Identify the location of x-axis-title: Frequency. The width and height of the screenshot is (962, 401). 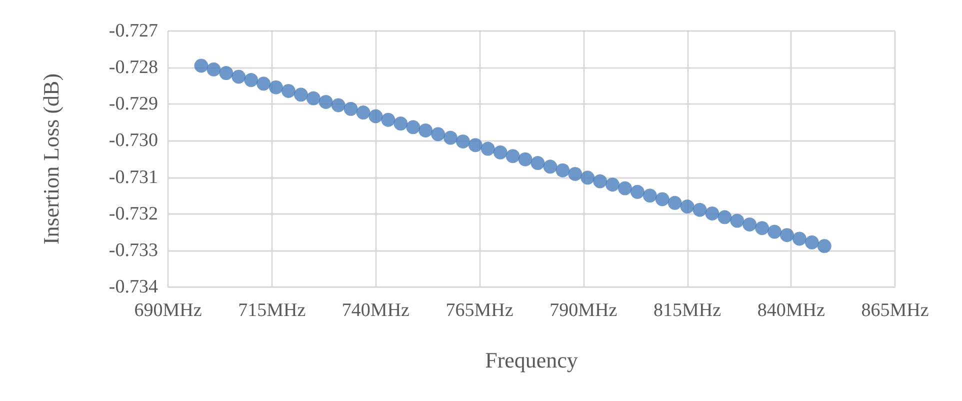
(531, 360).